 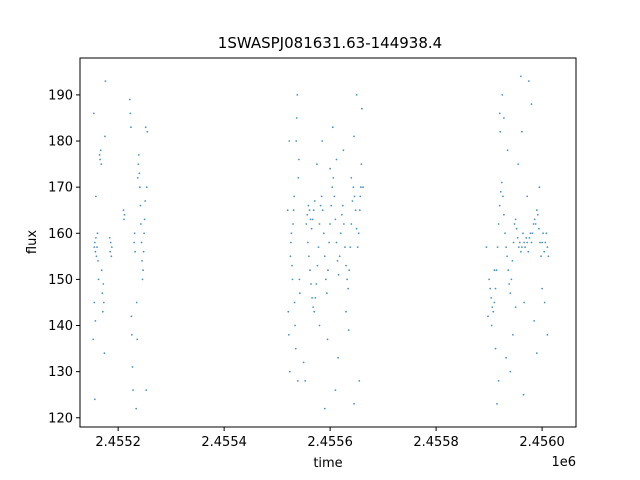 I want to click on y-tick-label: 180, so click(x=60, y=142).